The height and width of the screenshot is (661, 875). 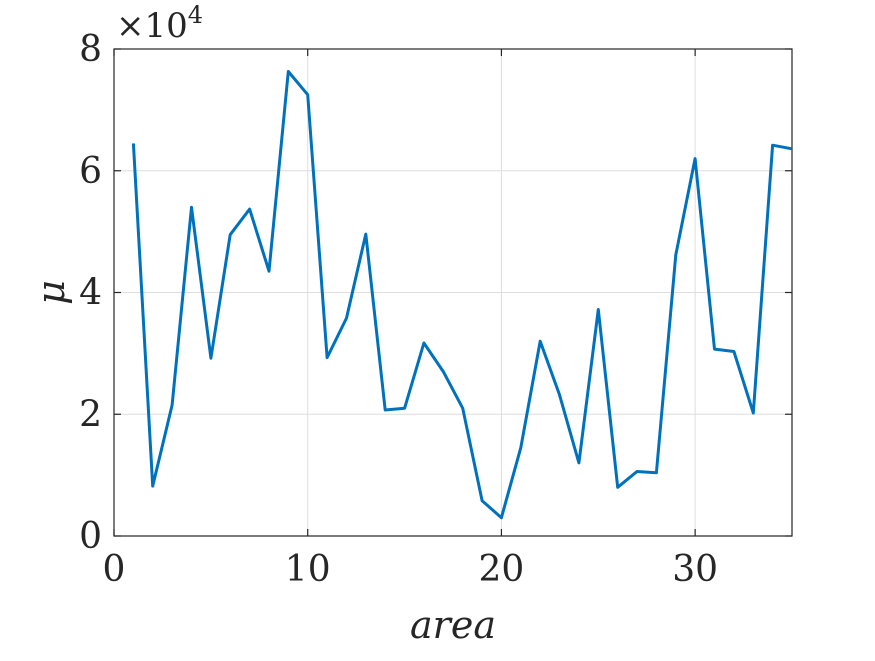 What do you see at coordinates (152, 26) in the screenshot?
I see `y-exponent-base: ×10` at bounding box center [152, 26].